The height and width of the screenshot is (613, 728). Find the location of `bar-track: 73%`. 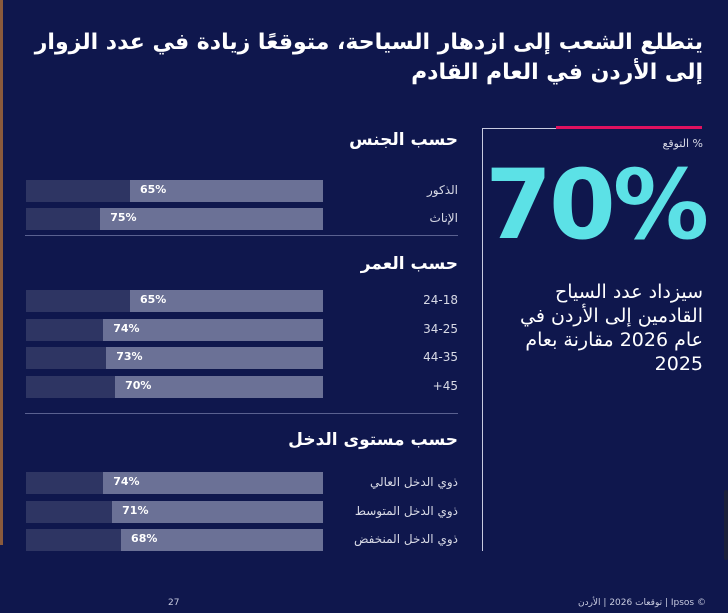

bar-track: 73% is located at coordinates (174, 358).